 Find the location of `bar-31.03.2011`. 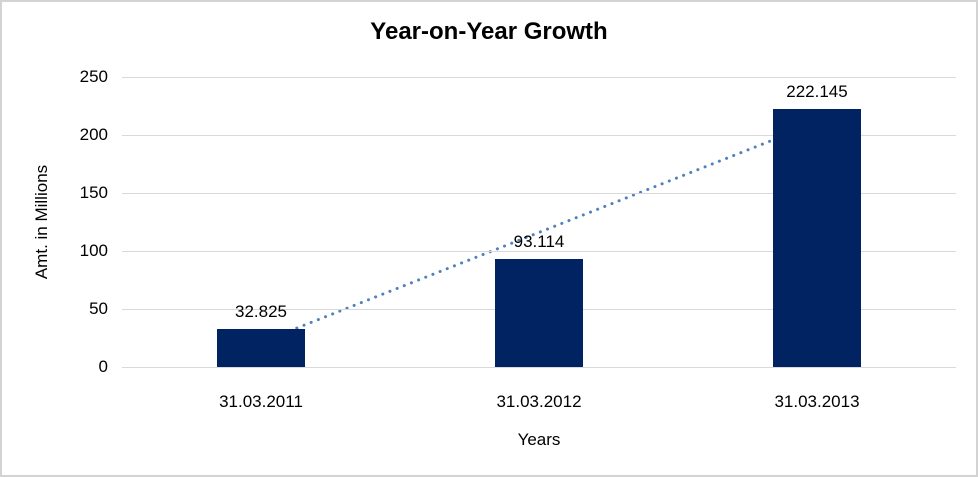

bar-31.03.2011 is located at coordinates (261, 347).